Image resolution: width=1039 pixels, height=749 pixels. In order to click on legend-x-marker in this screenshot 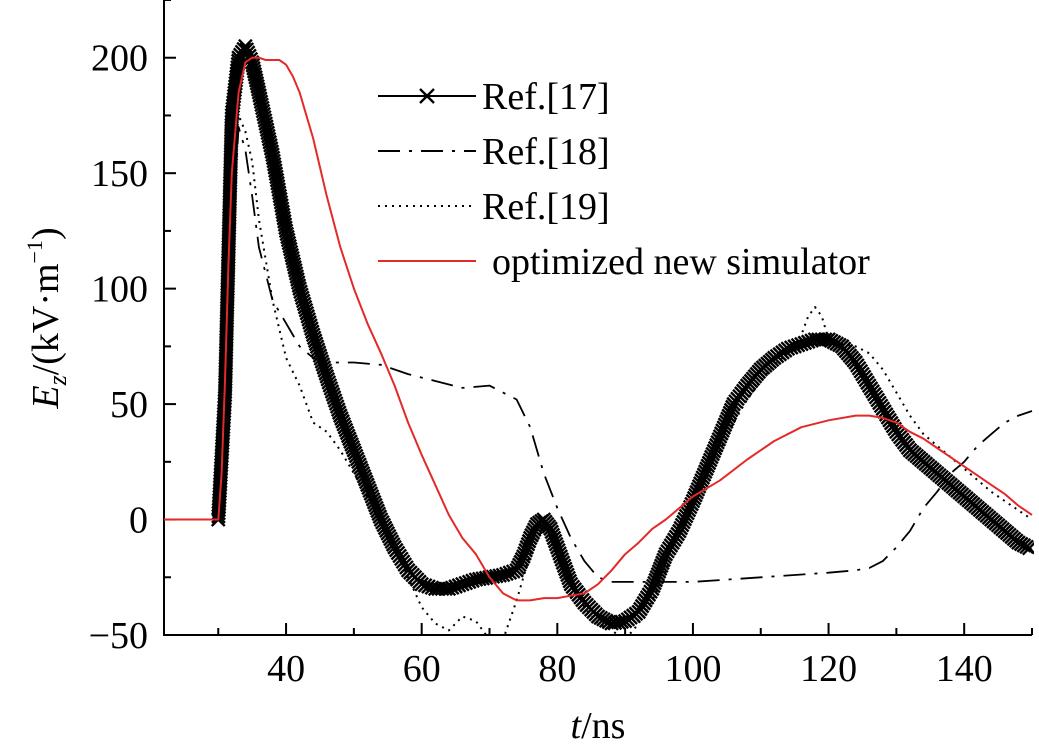, I will do `click(427, 96)`.